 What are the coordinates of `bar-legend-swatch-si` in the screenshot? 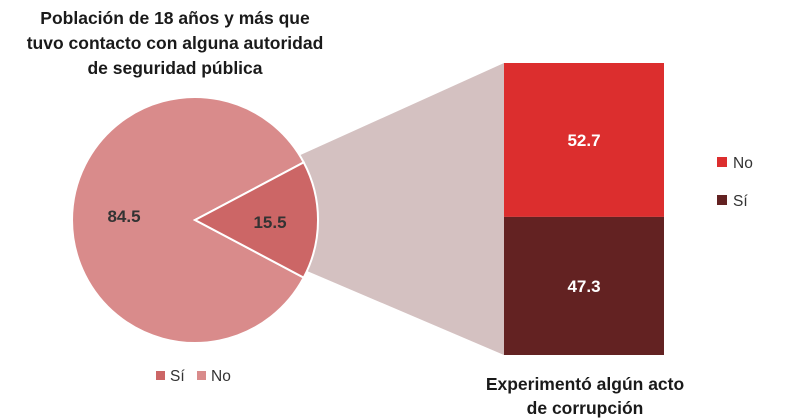 It's located at (722, 200).